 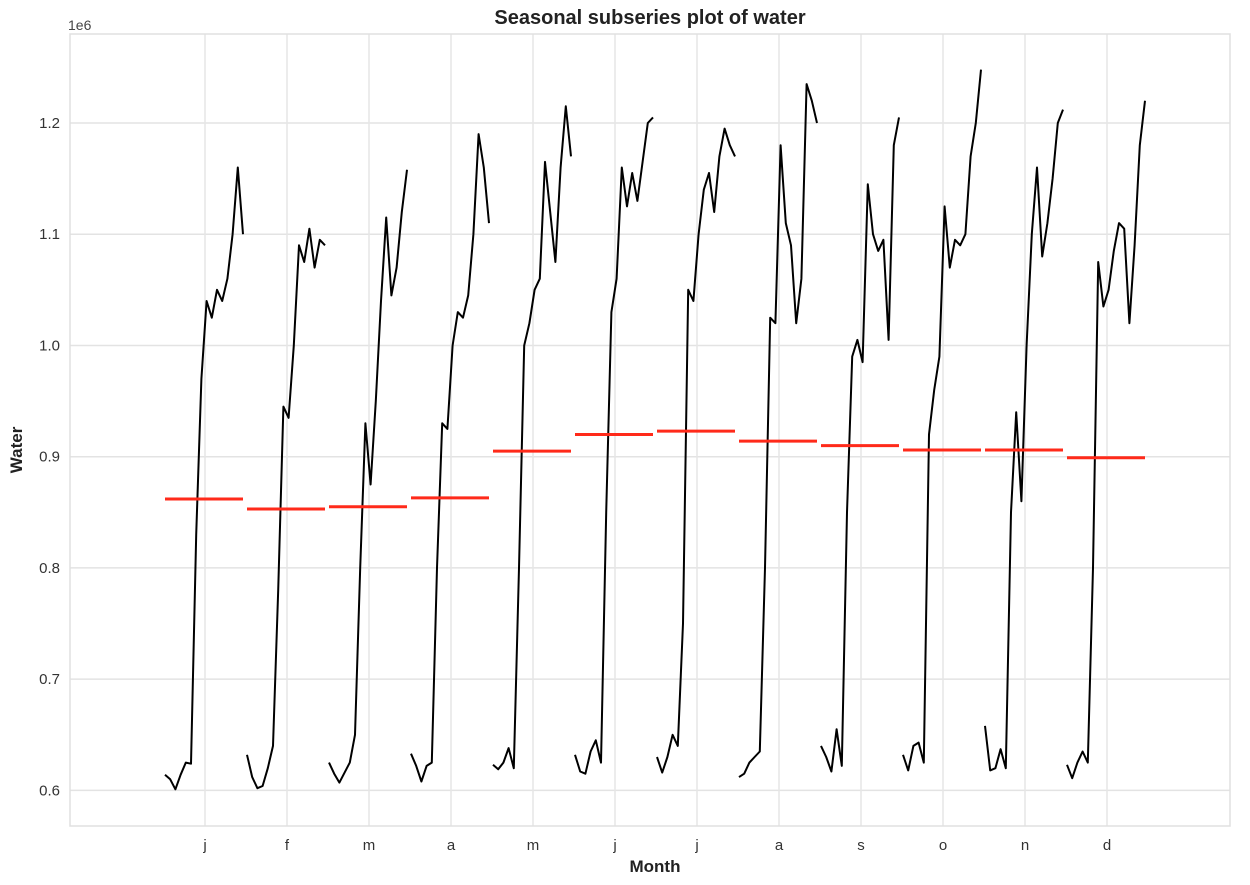 I want to click on y-tick-label: 1.2, so click(x=49, y=123).